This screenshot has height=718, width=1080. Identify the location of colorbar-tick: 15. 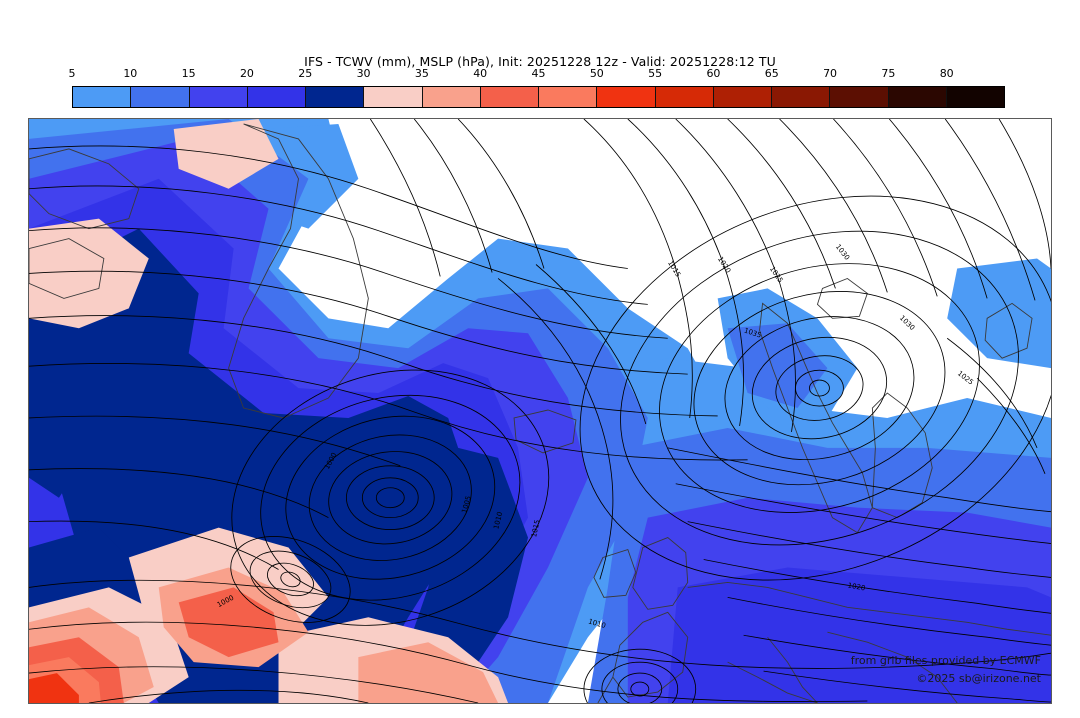
(188, 73).